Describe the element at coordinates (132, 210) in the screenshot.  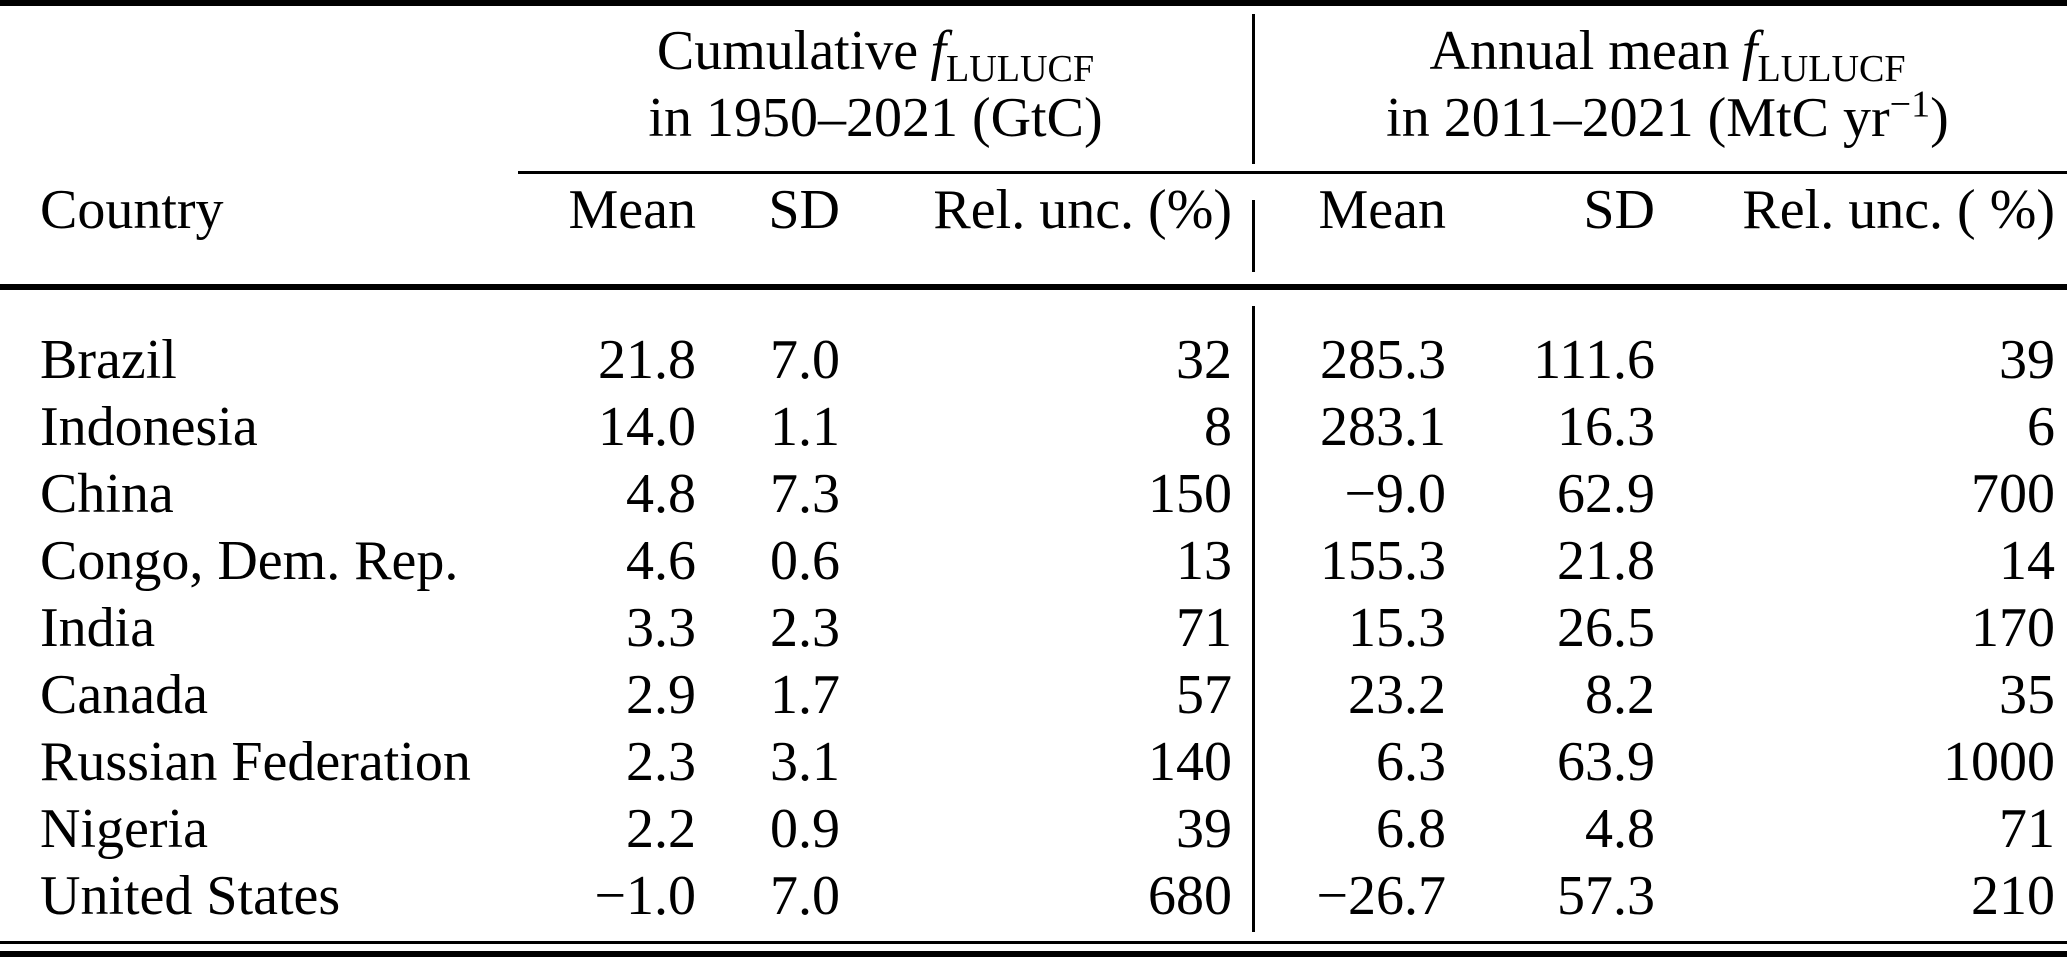
I see `header-country: Country` at that location.